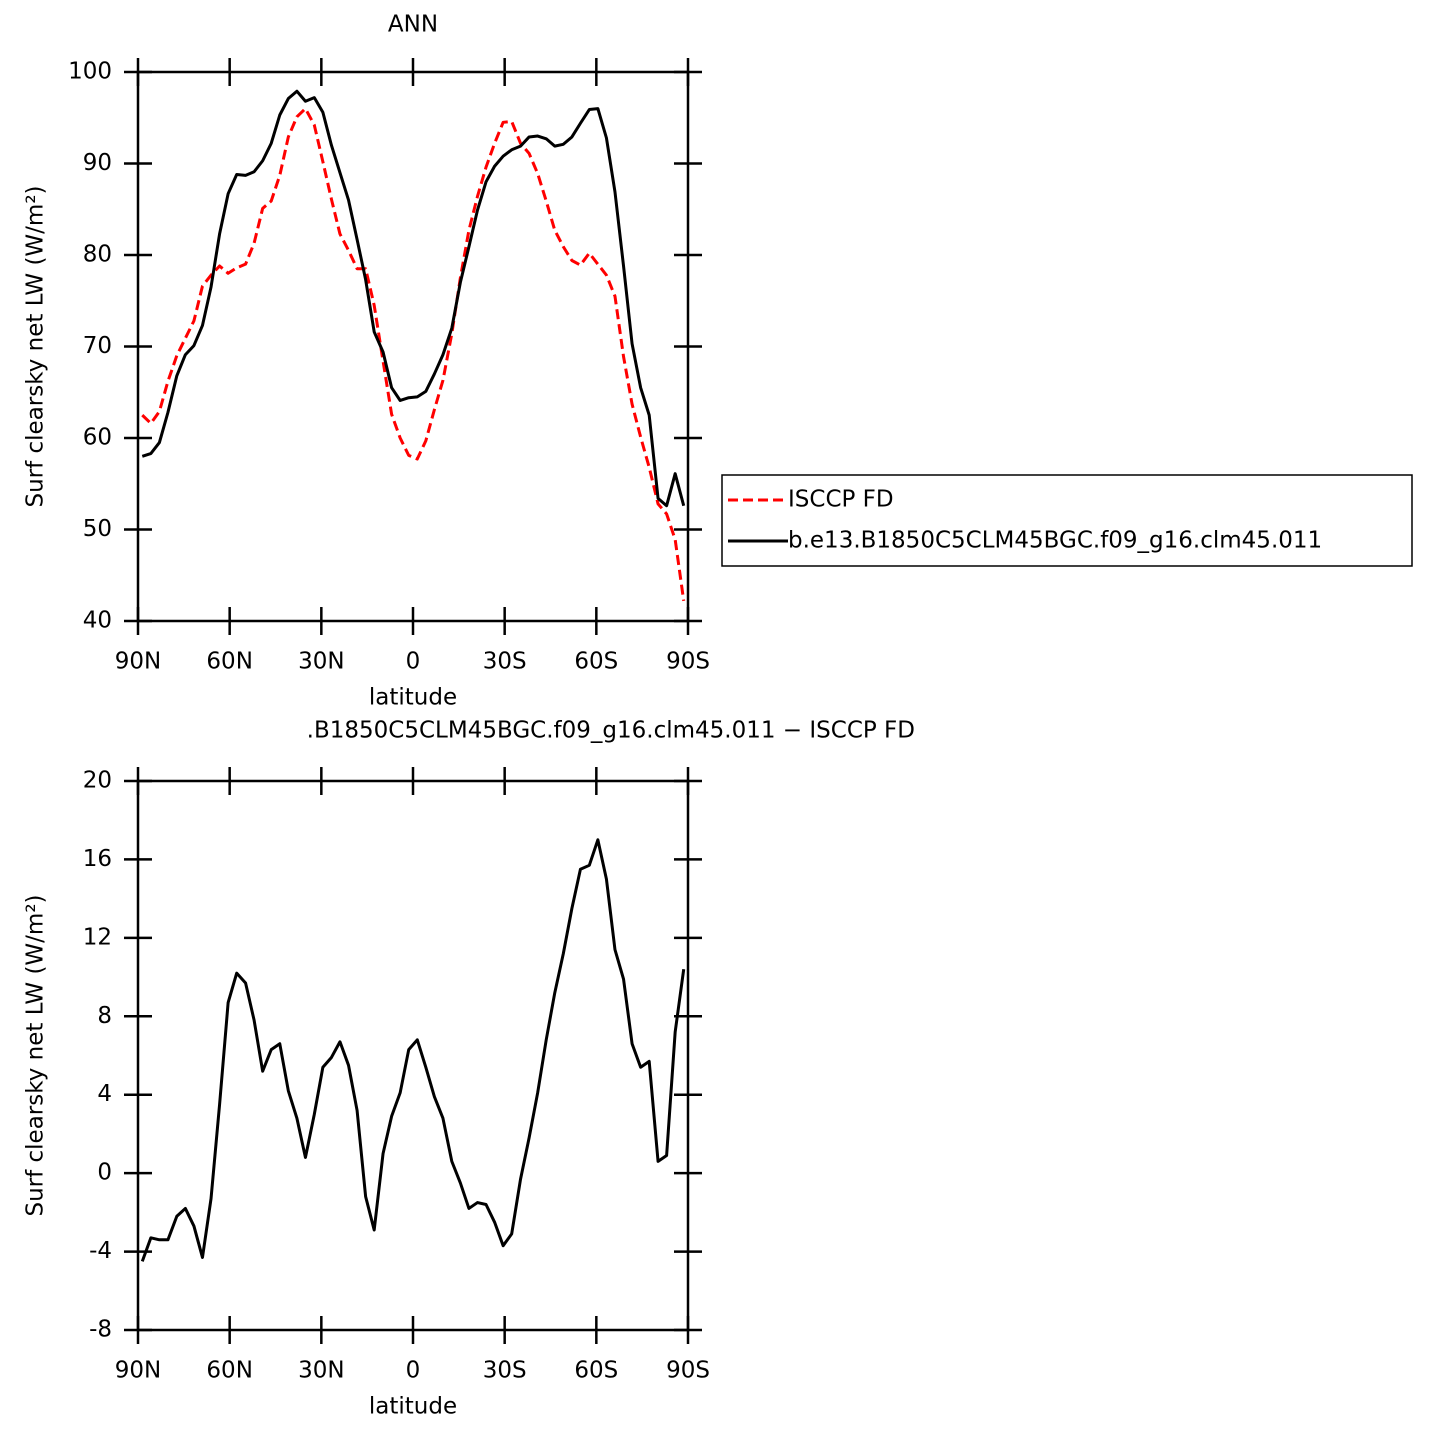  I want to click on y-tick-label: 90, so click(97, 163).